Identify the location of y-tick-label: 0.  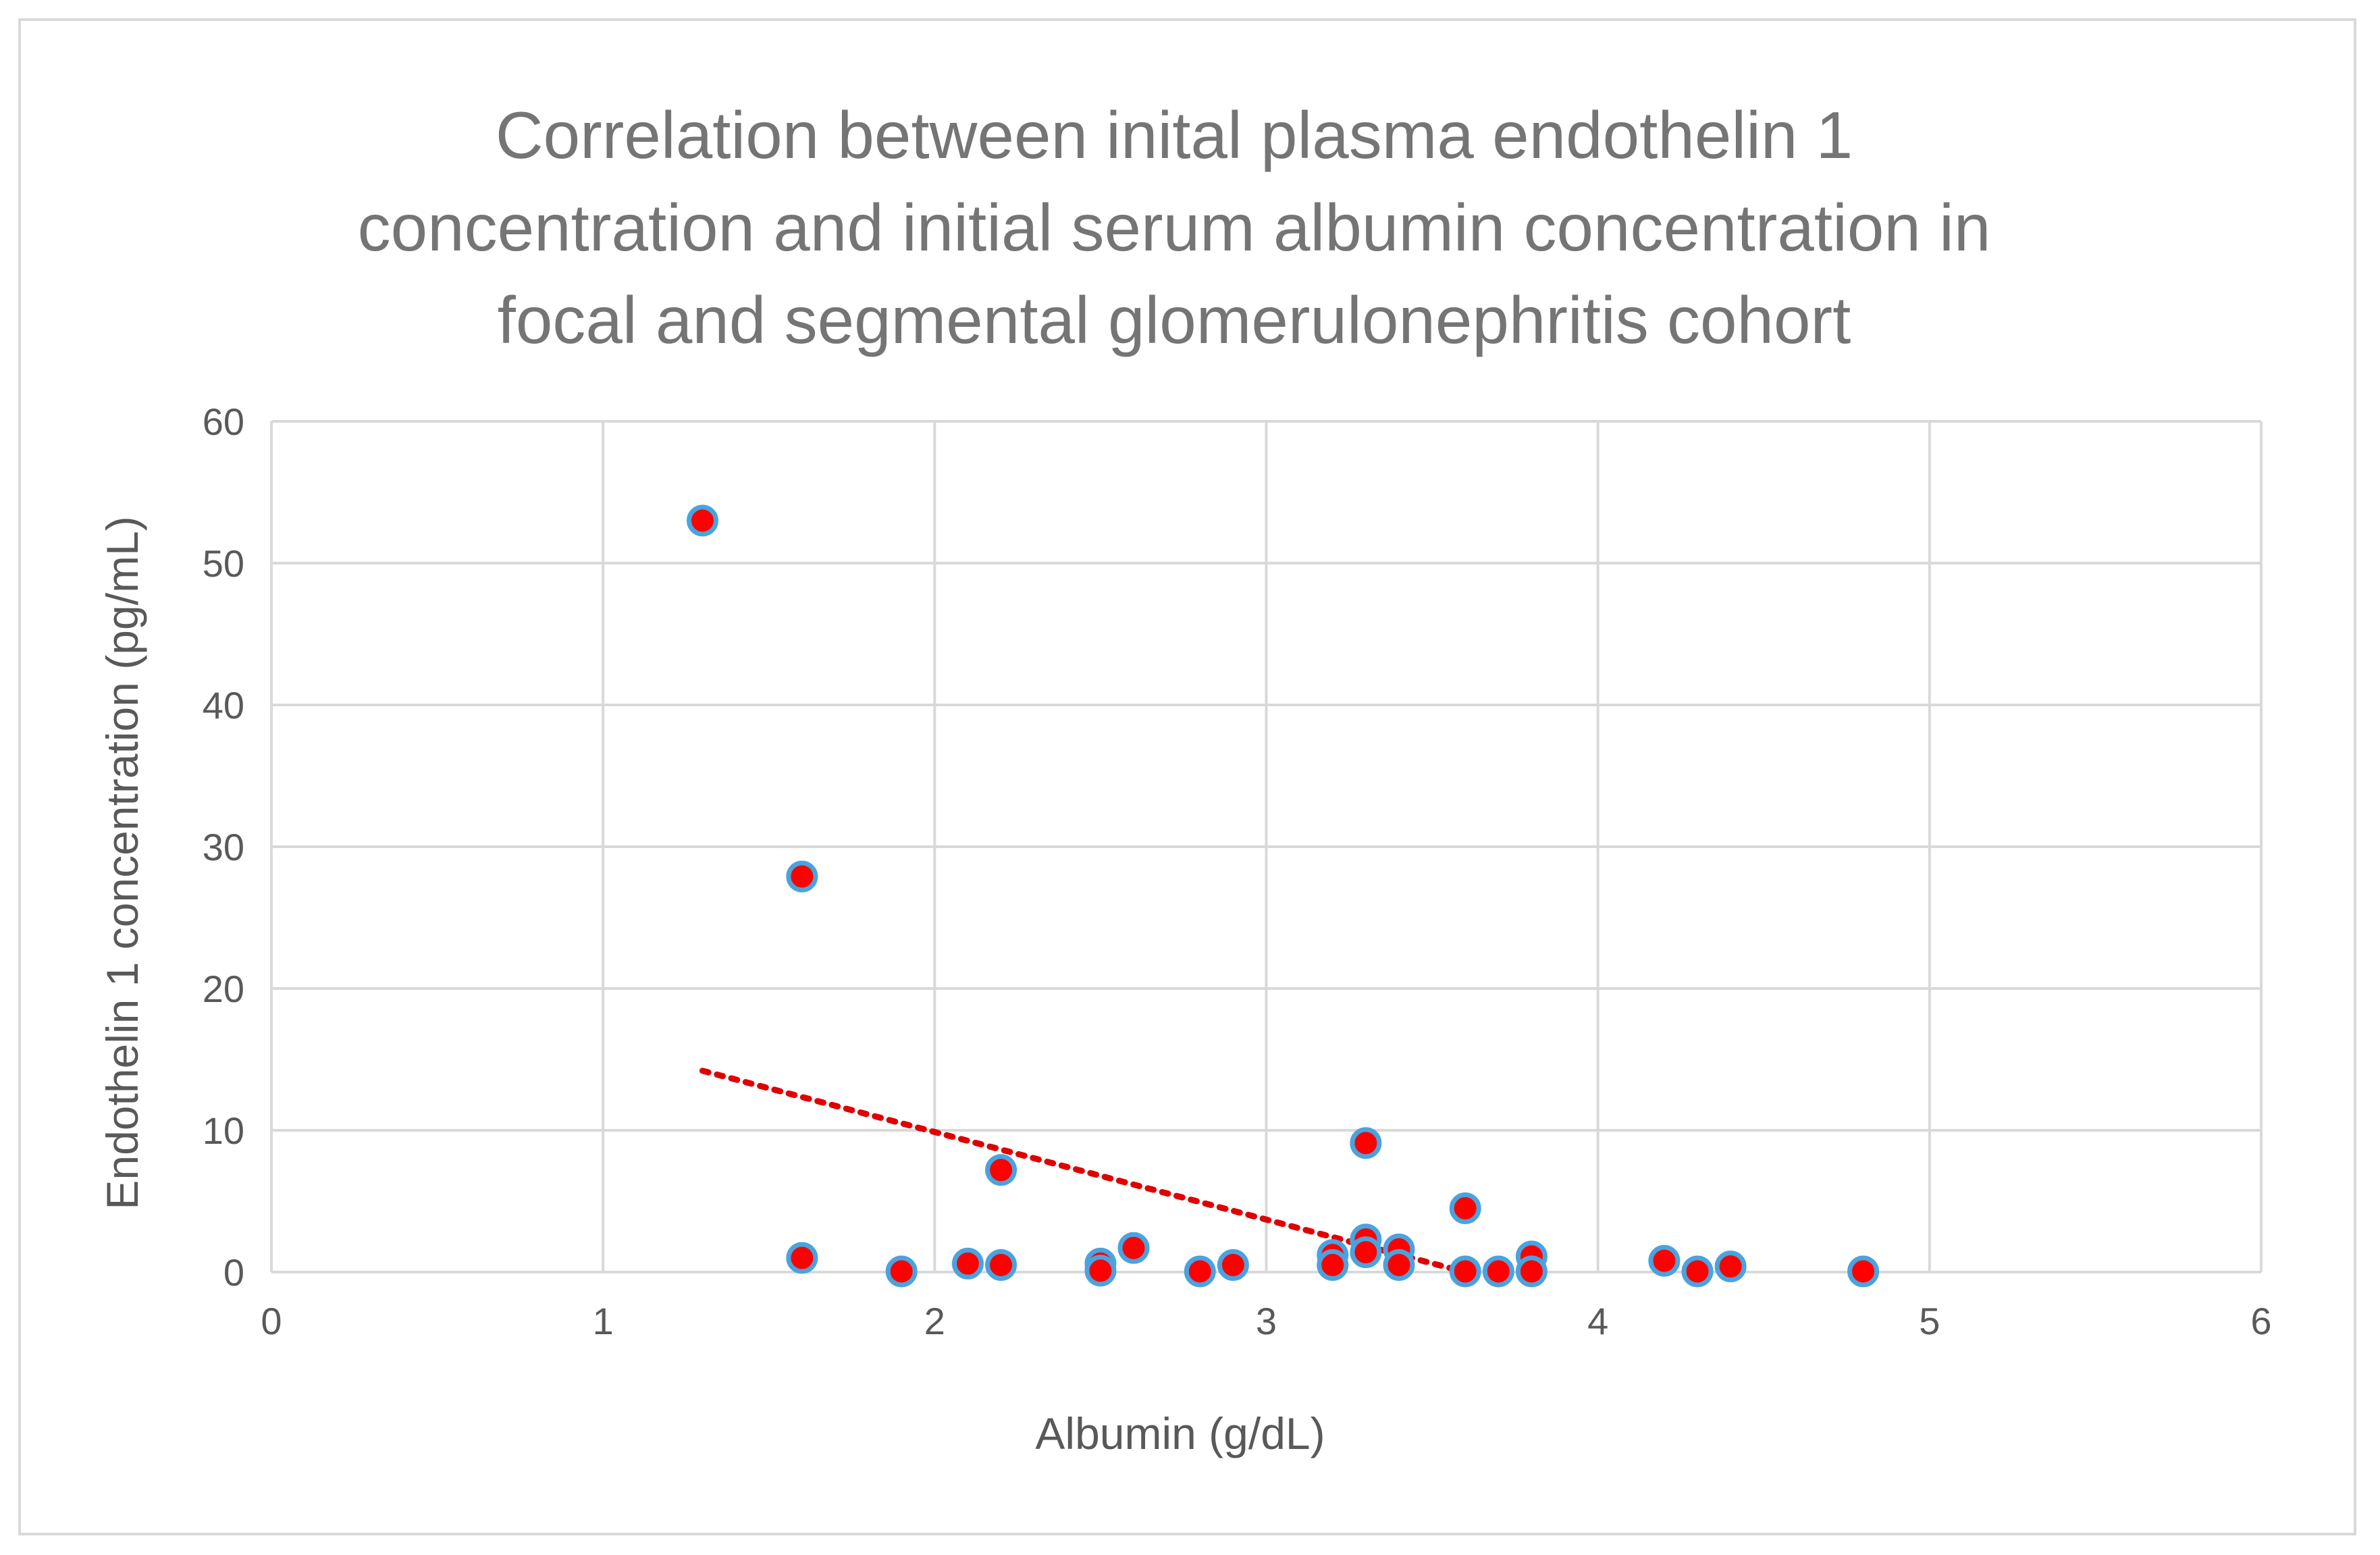
(233, 1272).